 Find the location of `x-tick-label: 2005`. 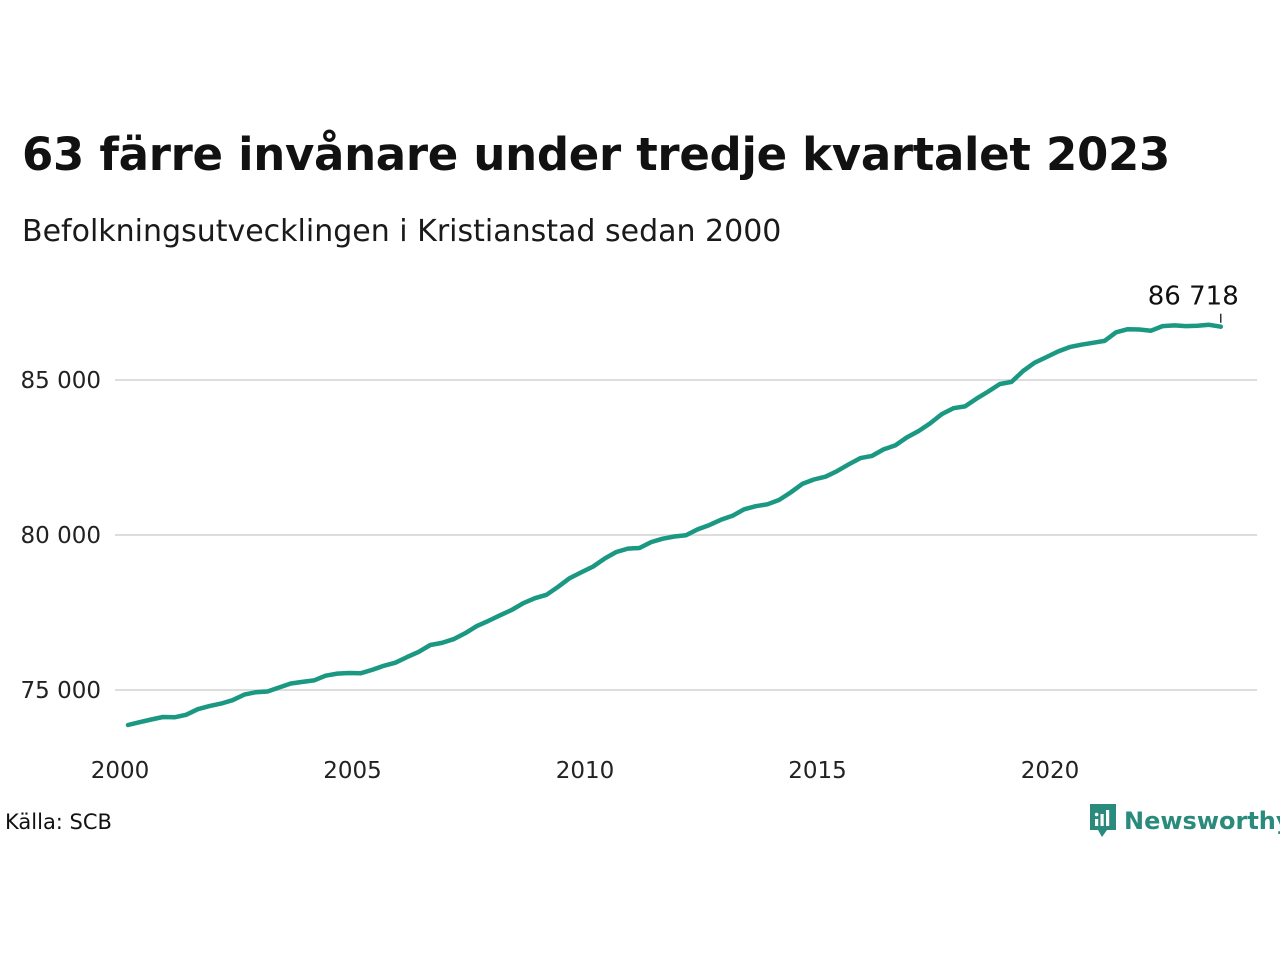

x-tick-label: 2005 is located at coordinates (352, 771).